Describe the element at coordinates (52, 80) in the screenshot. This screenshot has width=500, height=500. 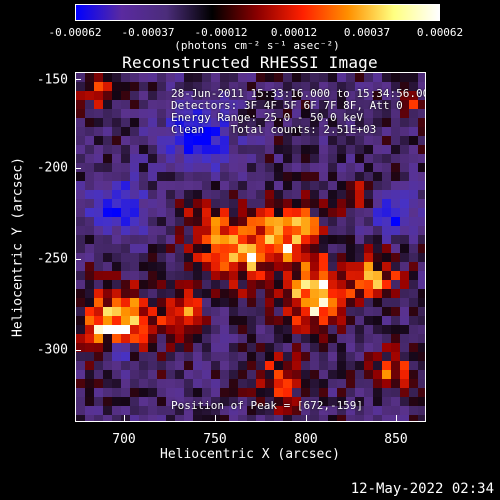
I see `y-tick-label: -150` at that location.